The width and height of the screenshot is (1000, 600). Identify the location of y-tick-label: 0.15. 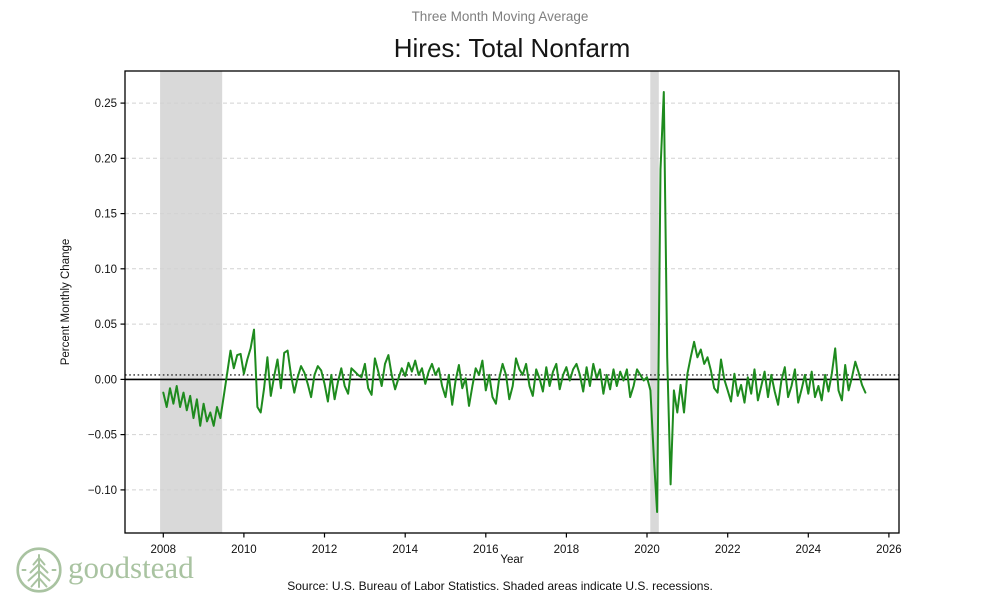
(106, 215).